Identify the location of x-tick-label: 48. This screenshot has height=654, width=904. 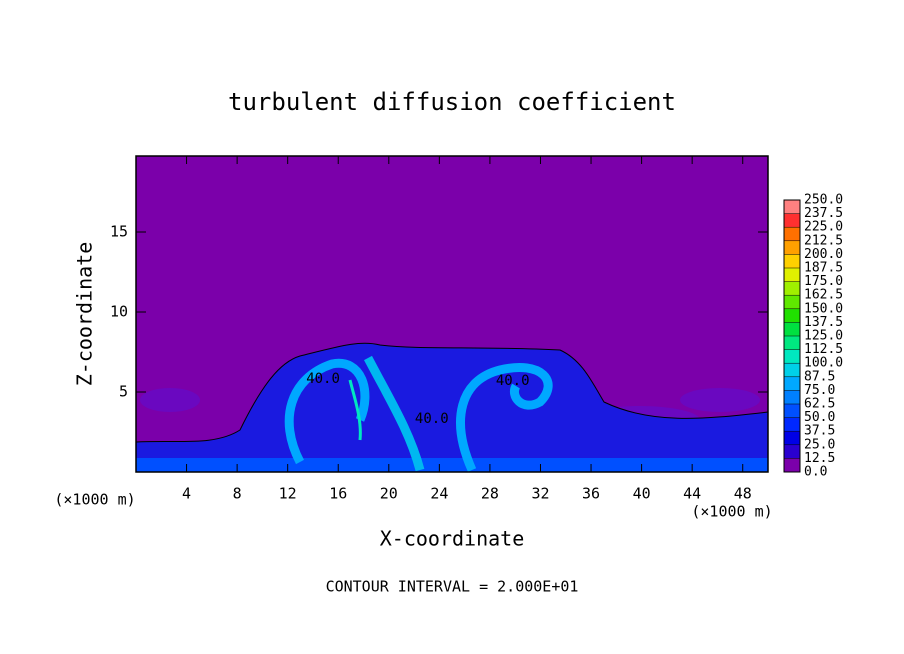
(743, 494).